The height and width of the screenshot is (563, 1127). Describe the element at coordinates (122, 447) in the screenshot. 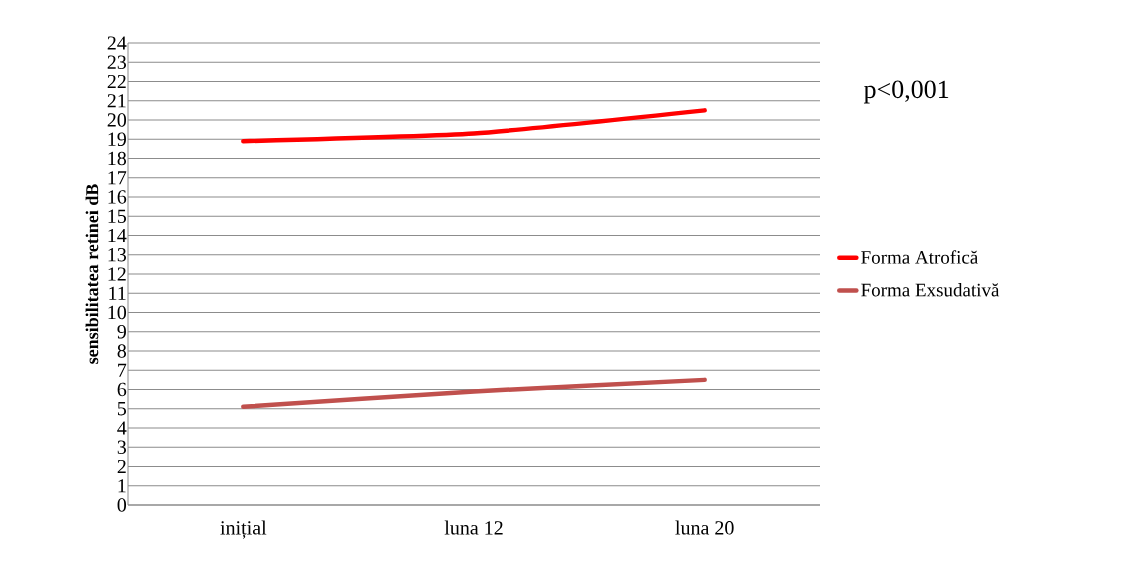

I see `y-tick-label: 3` at that location.